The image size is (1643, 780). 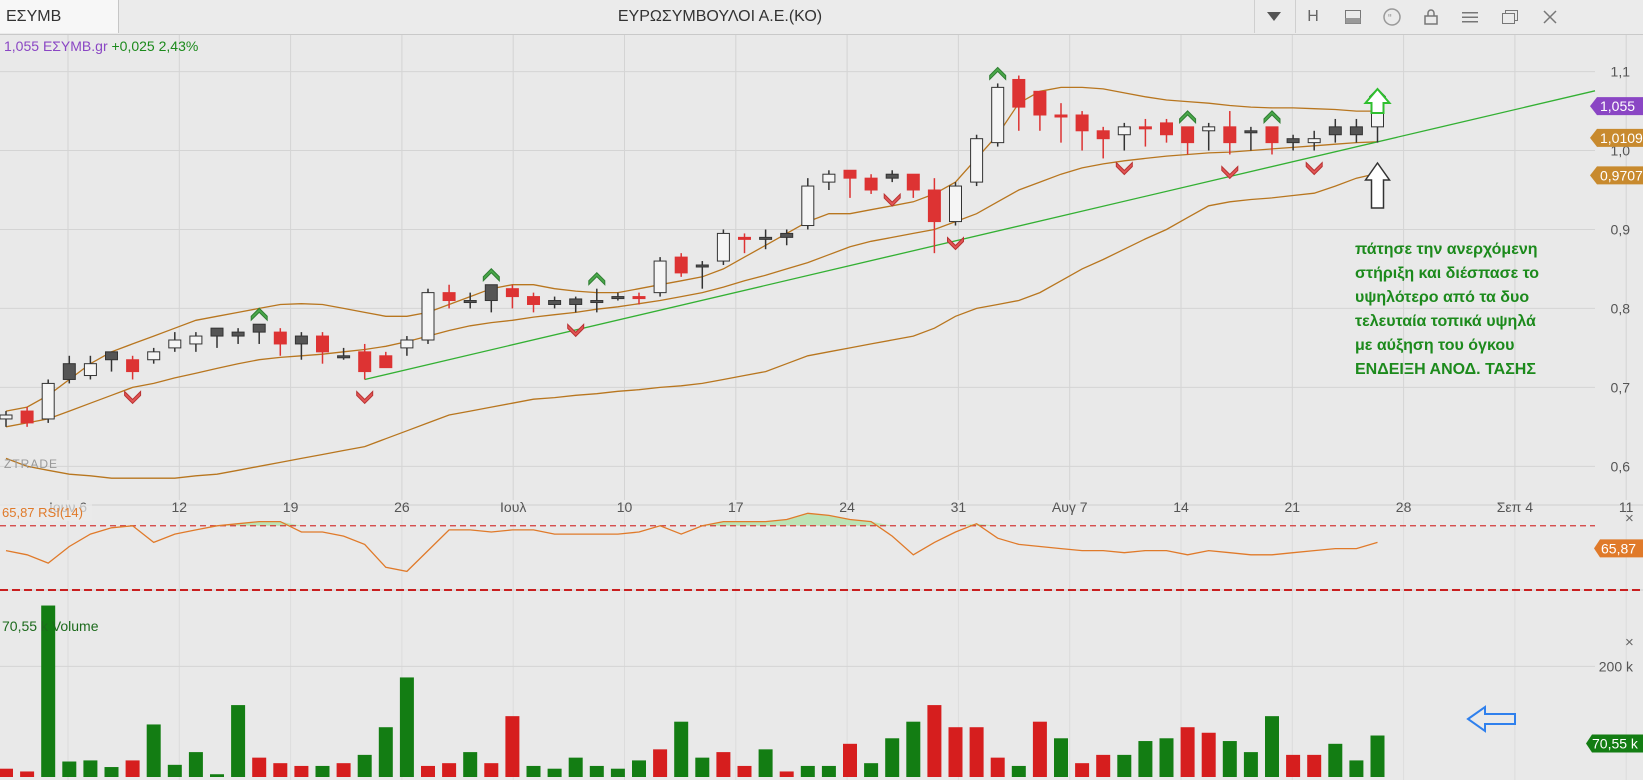 What do you see at coordinates (1491, 719) in the screenshot?
I see `volume-callout-arrow` at bounding box center [1491, 719].